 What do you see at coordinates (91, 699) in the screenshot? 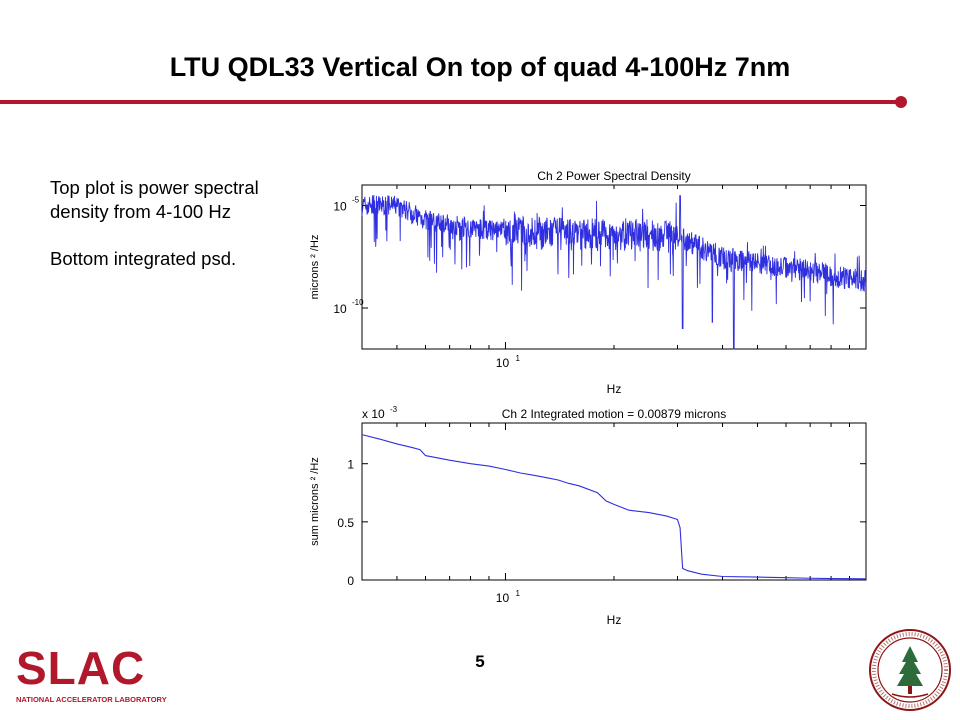
I see `slac-logo-subtext: NATIONAL ACCELERATOR LABORATORY` at bounding box center [91, 699].